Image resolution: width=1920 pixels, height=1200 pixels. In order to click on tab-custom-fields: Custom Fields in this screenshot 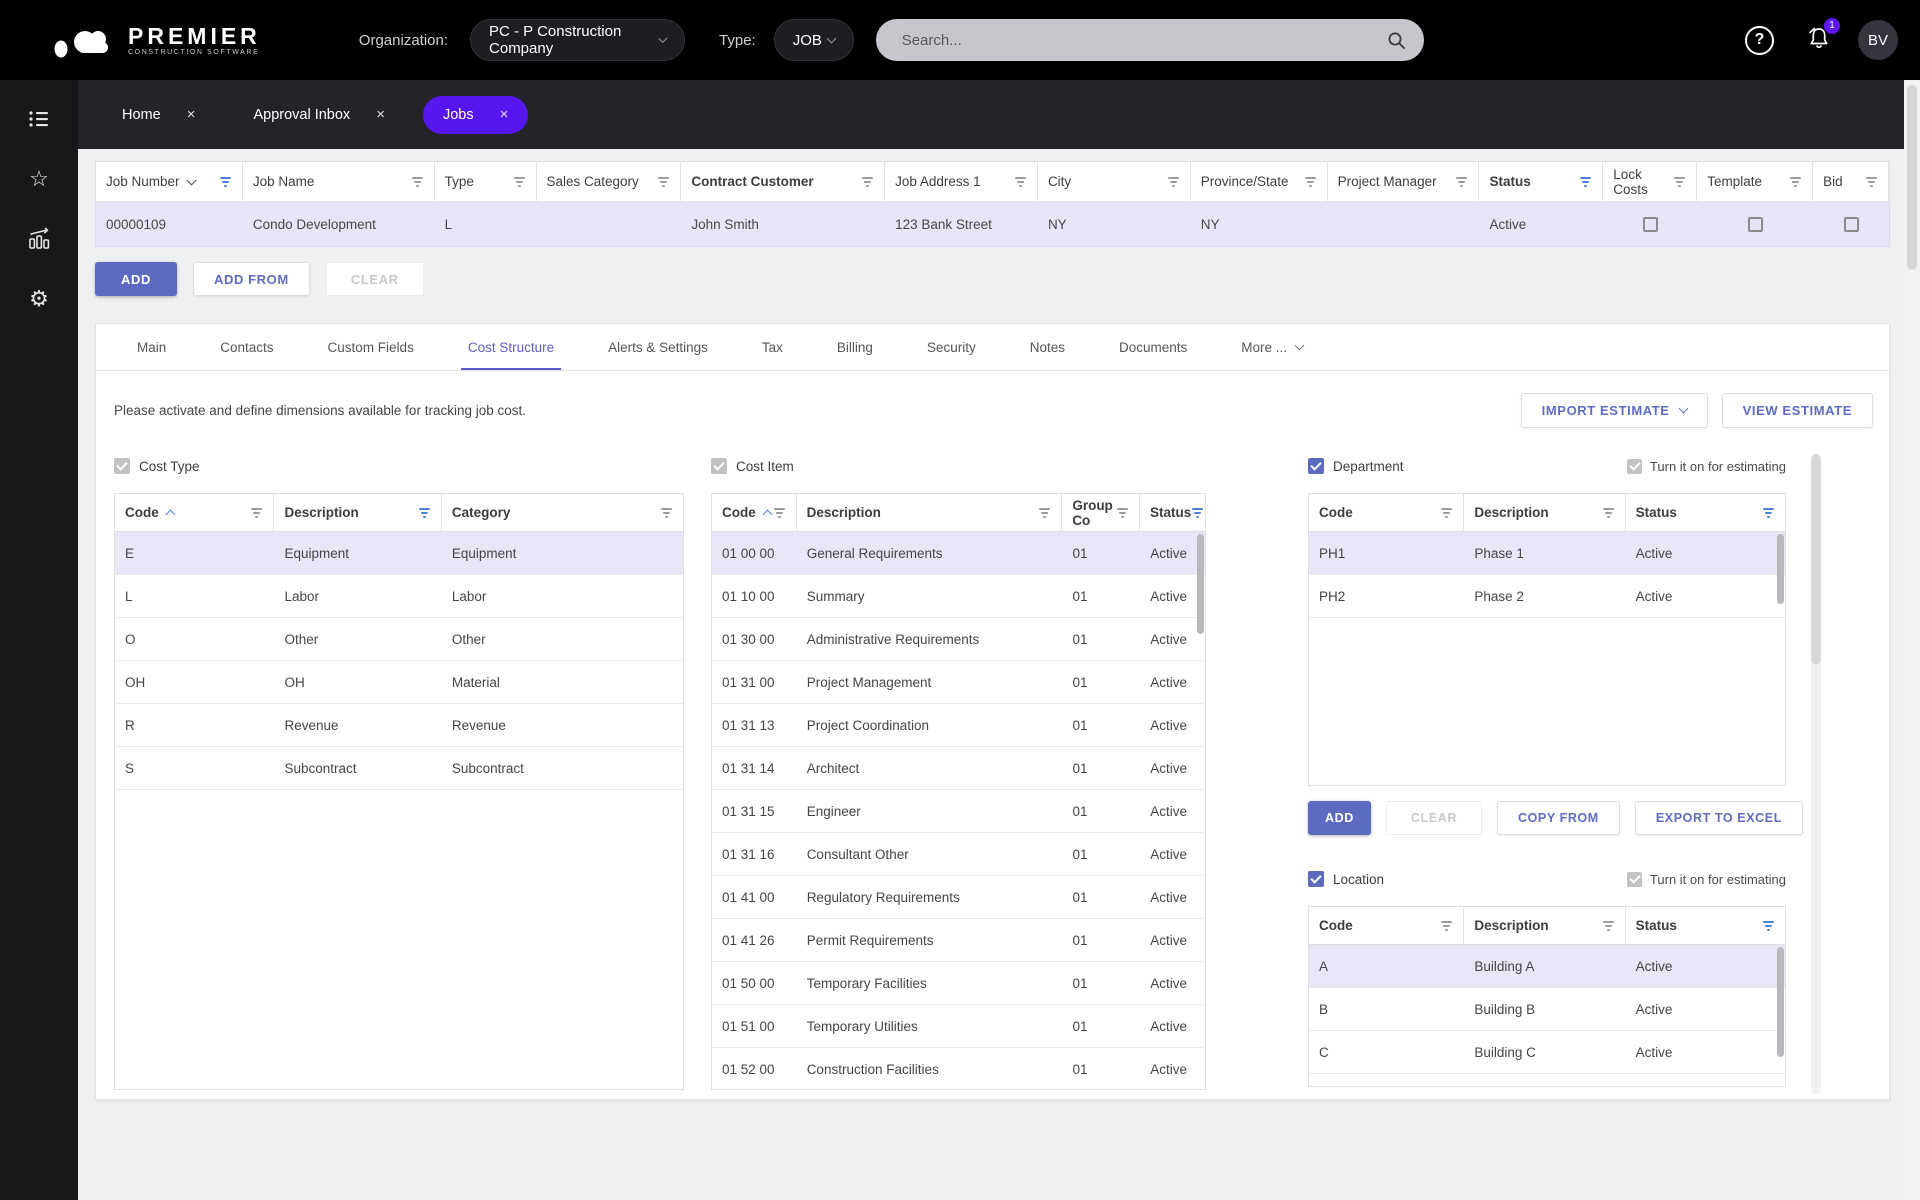, I will do `click(371, 347)`.